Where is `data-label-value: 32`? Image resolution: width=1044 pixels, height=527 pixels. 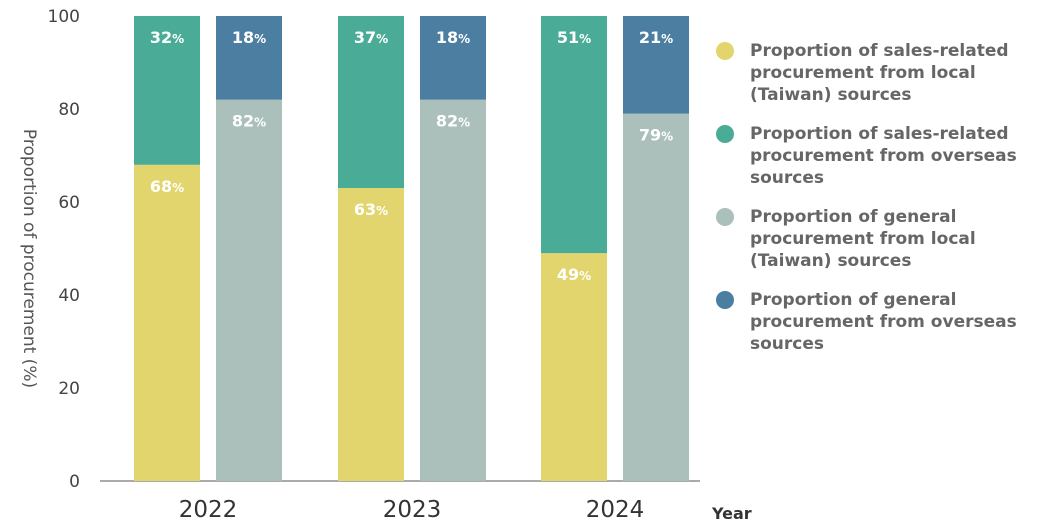 data-label-value: 32 is located at coordinates (161, 37).